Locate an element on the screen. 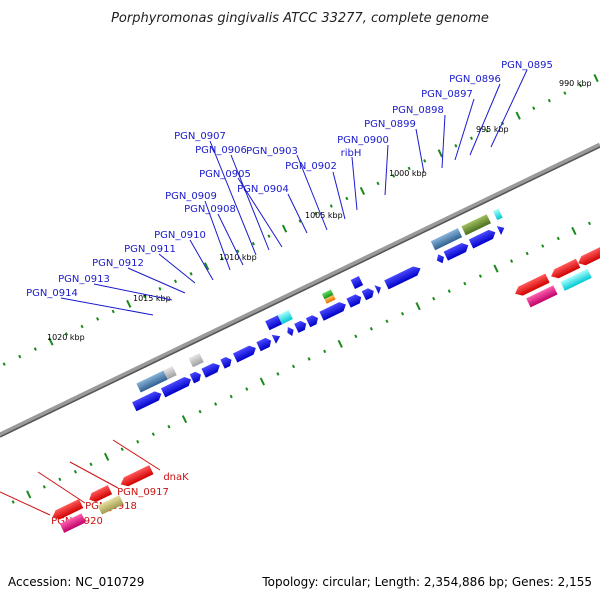  accession-text: Accession: NC_010729 is located at coordinates (76, 582).